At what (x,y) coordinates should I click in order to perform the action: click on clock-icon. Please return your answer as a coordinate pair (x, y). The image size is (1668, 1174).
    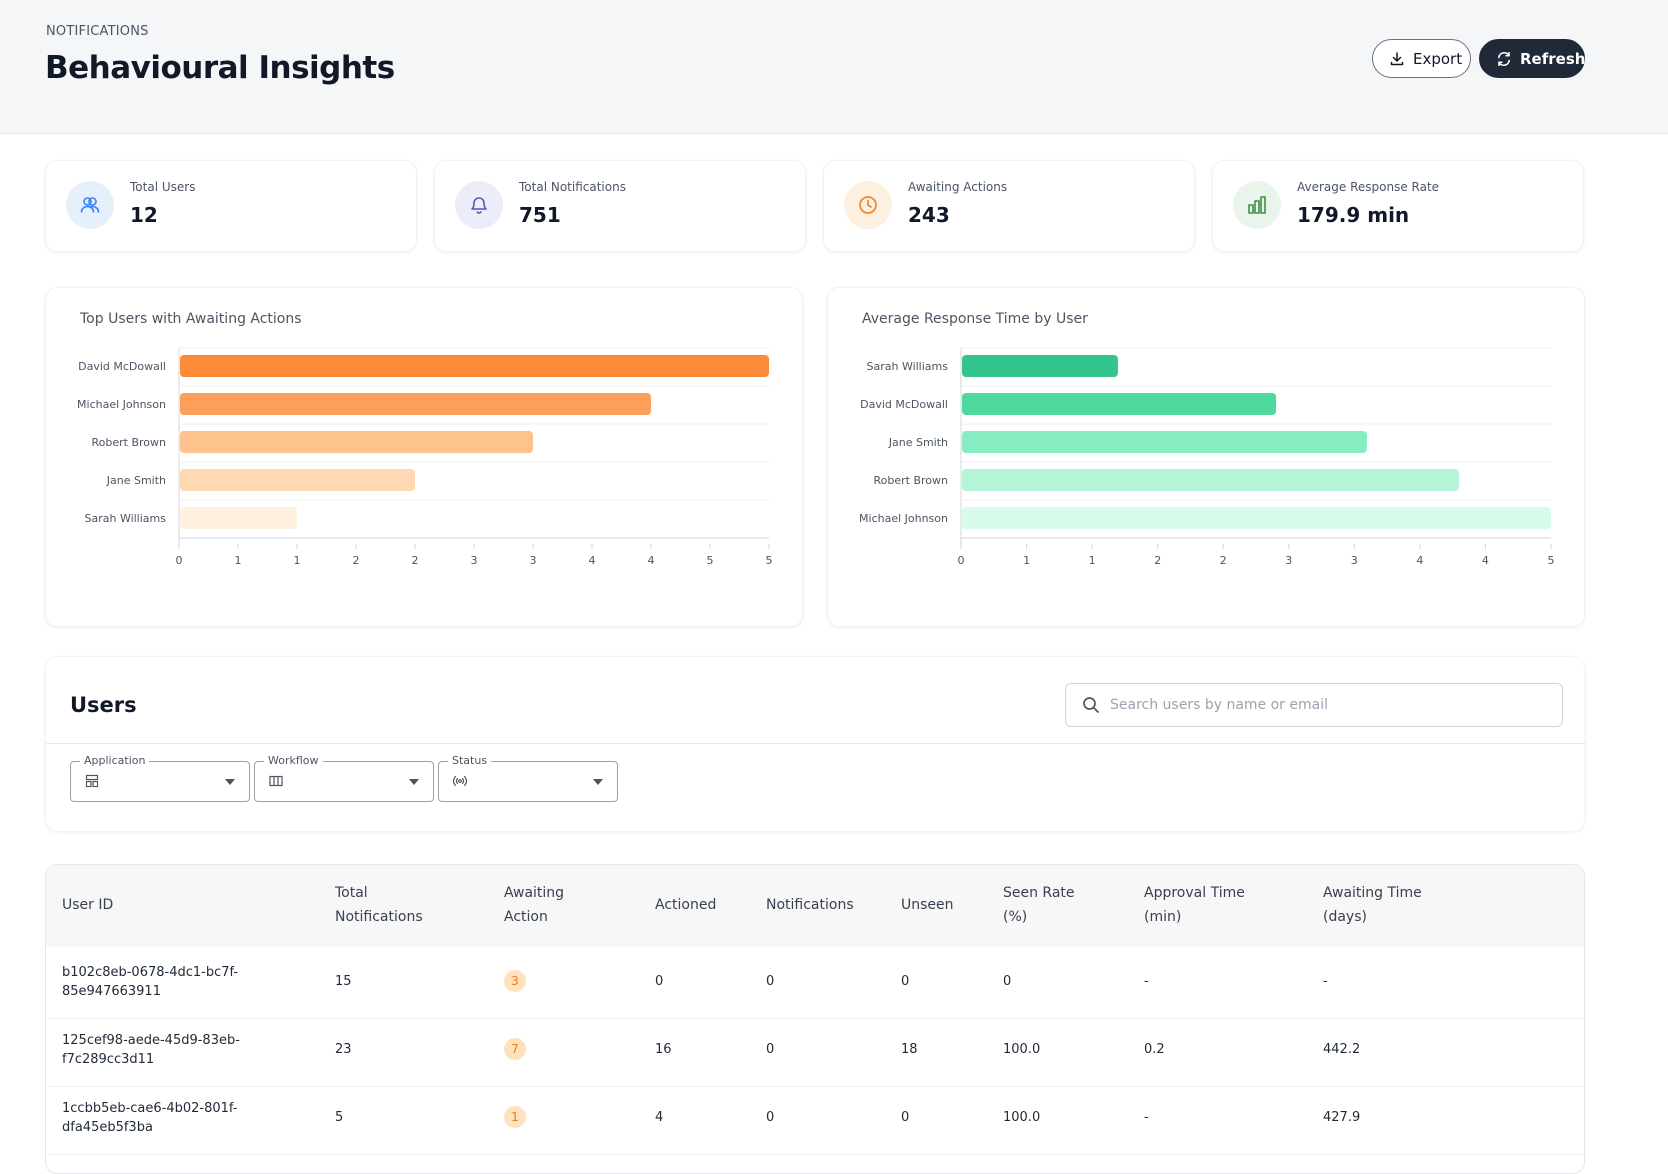
    Looking at the image, I should click on (868, 205).